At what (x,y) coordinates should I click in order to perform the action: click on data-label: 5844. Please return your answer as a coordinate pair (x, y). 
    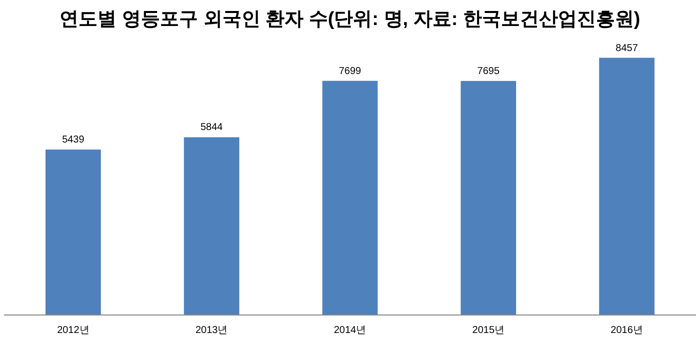
    Looking at the image, I should click on (212, 128).